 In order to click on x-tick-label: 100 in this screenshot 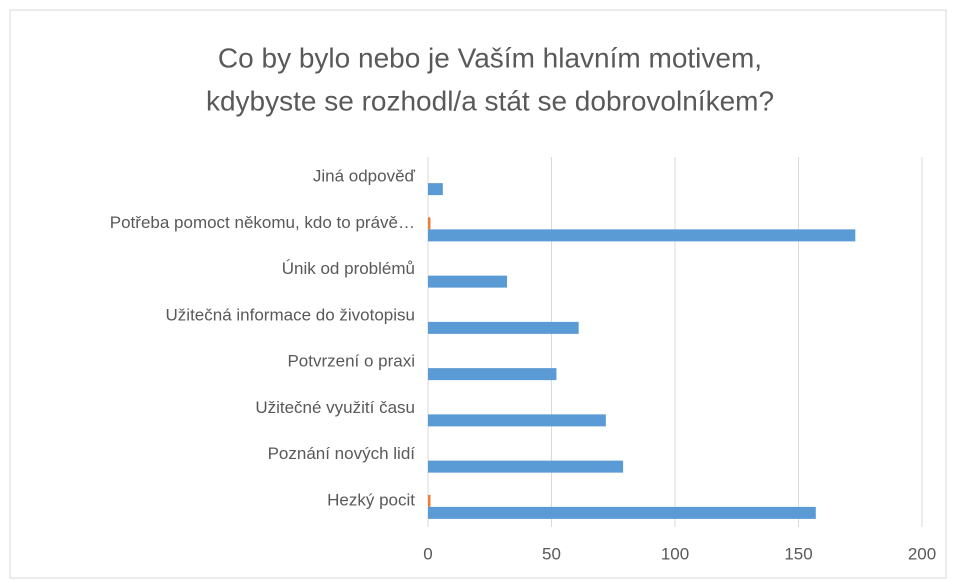, I will do `click(675, 553)`.